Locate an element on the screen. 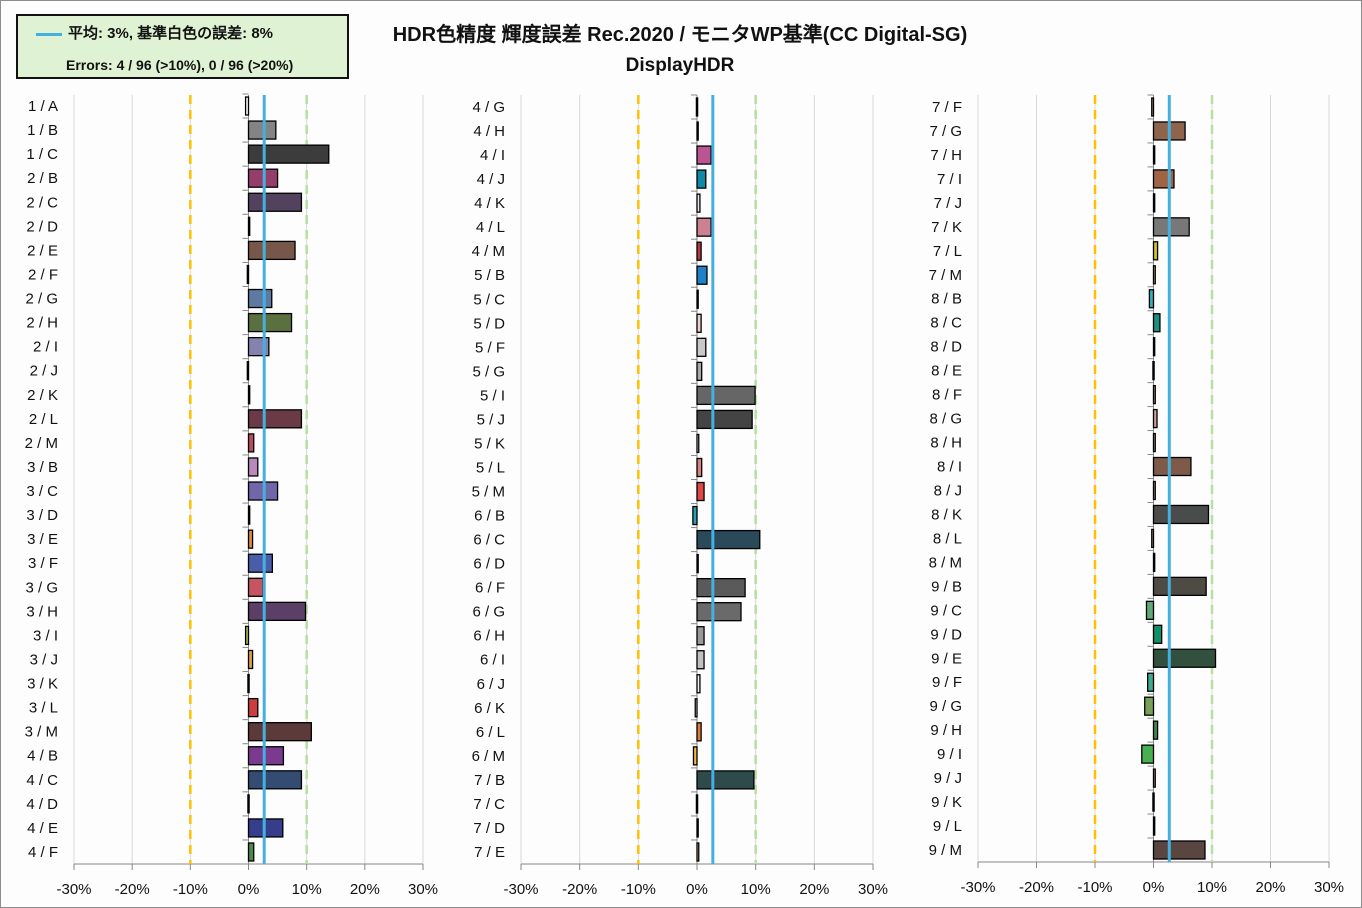 Image resolution: width=1362 pixels, height=908 pixels. category-label: 7 / L is located at coordinates (947, 251).